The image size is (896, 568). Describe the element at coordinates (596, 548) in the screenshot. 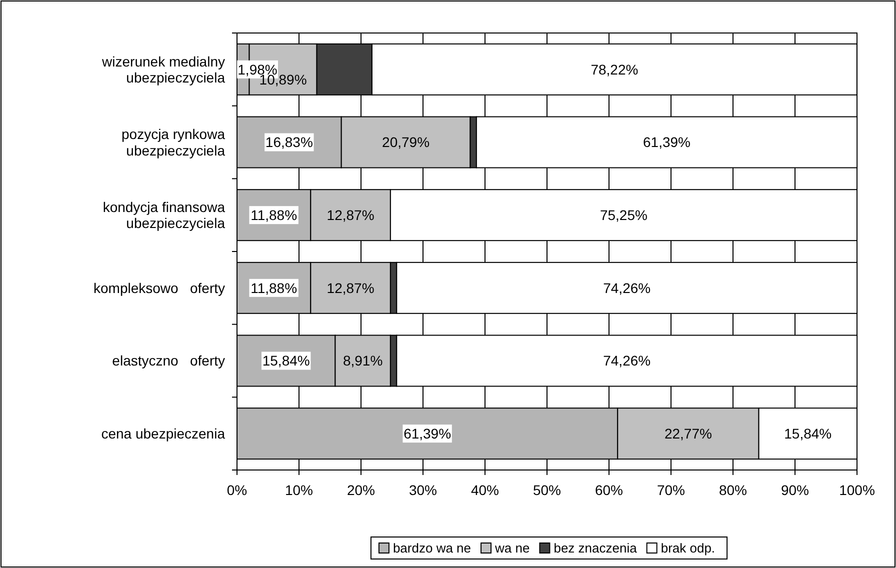

I see `legend-label: bez znaczenia` at that location.